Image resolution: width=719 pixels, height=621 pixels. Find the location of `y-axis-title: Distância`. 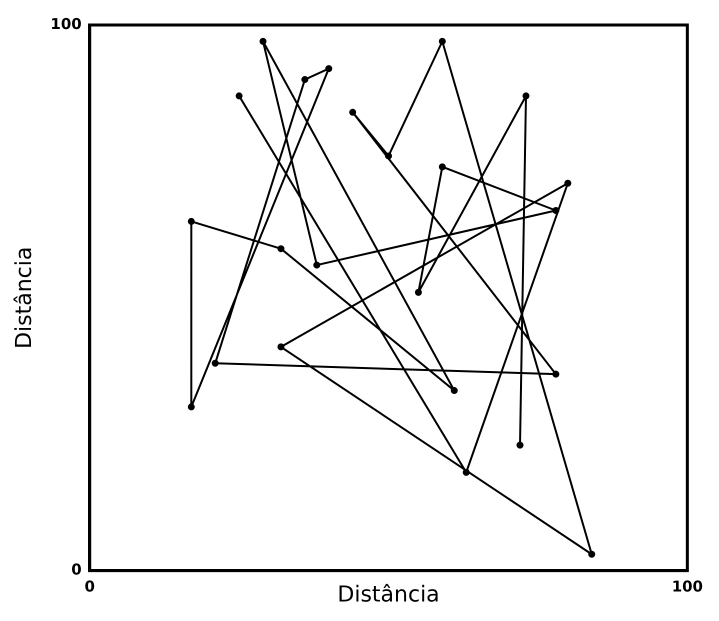

y-axis-title: Distância is located at coordinates (24, 297).